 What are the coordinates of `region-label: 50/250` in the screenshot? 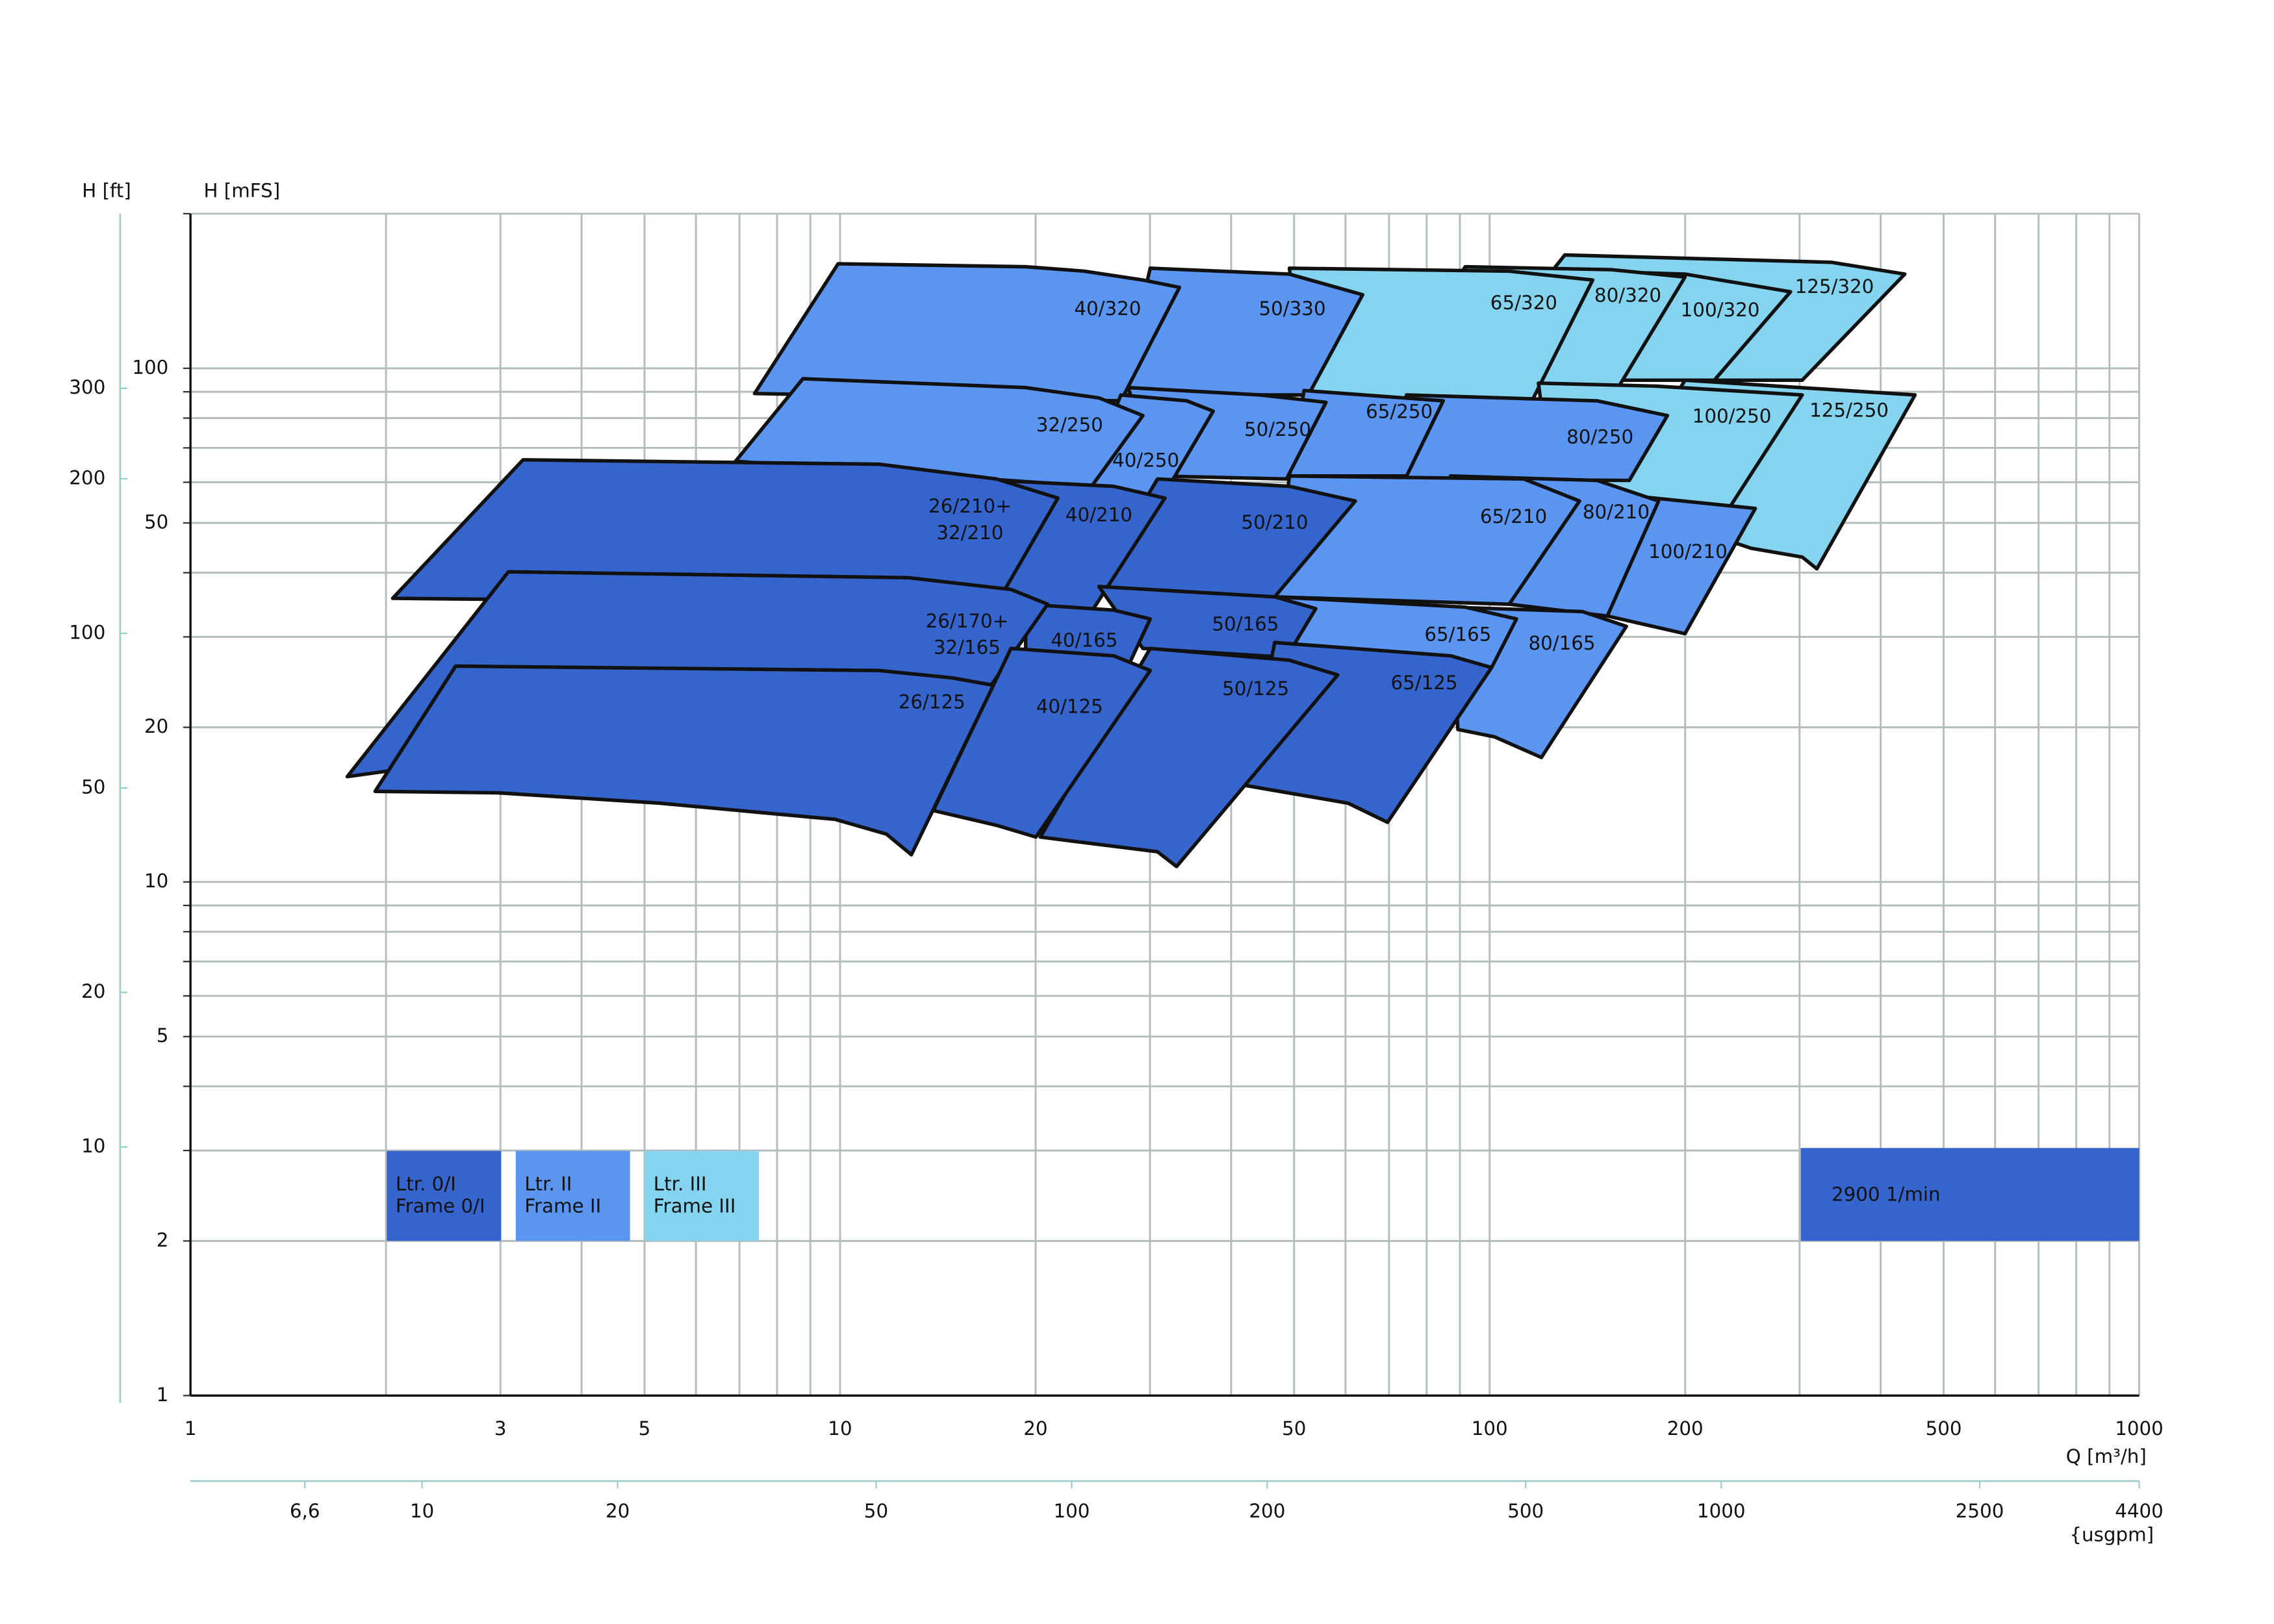 It's located at (1277, 429).